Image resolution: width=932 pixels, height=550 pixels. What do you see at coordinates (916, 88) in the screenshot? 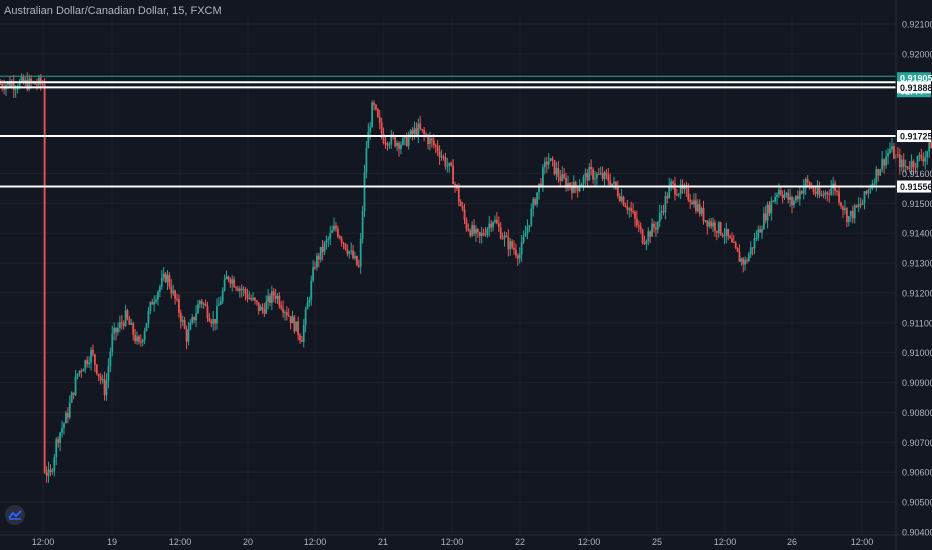
I see `level-price-label: 0.91888` at bounding box center [916, 88].